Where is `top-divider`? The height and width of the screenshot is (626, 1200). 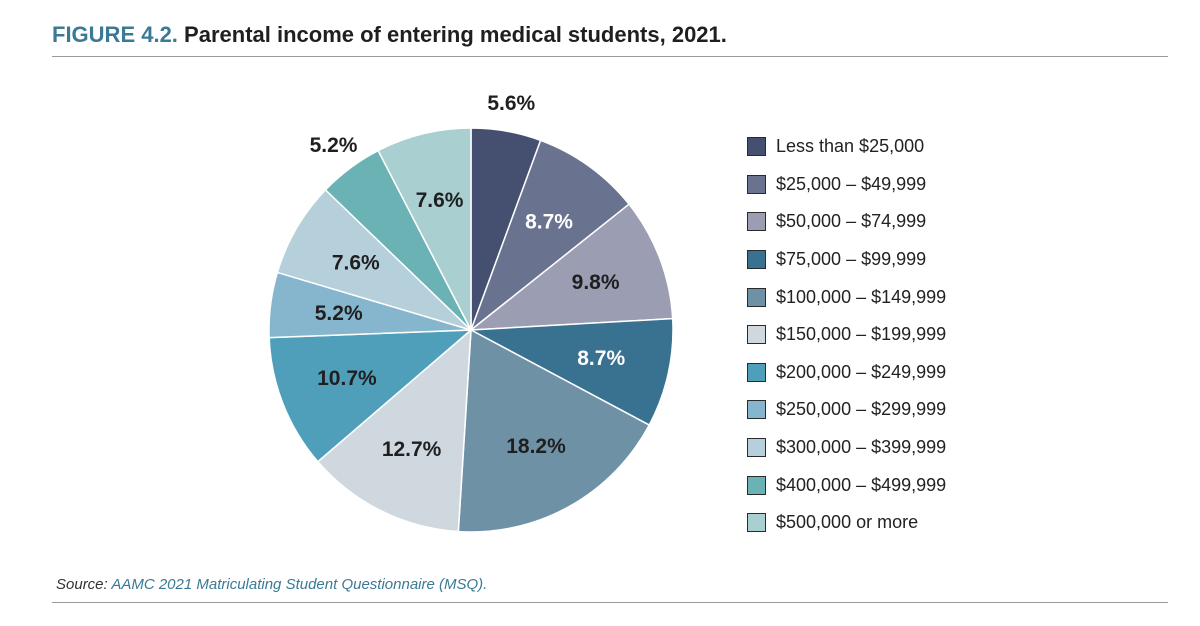
top-divider is located at coordinates (610, 56).